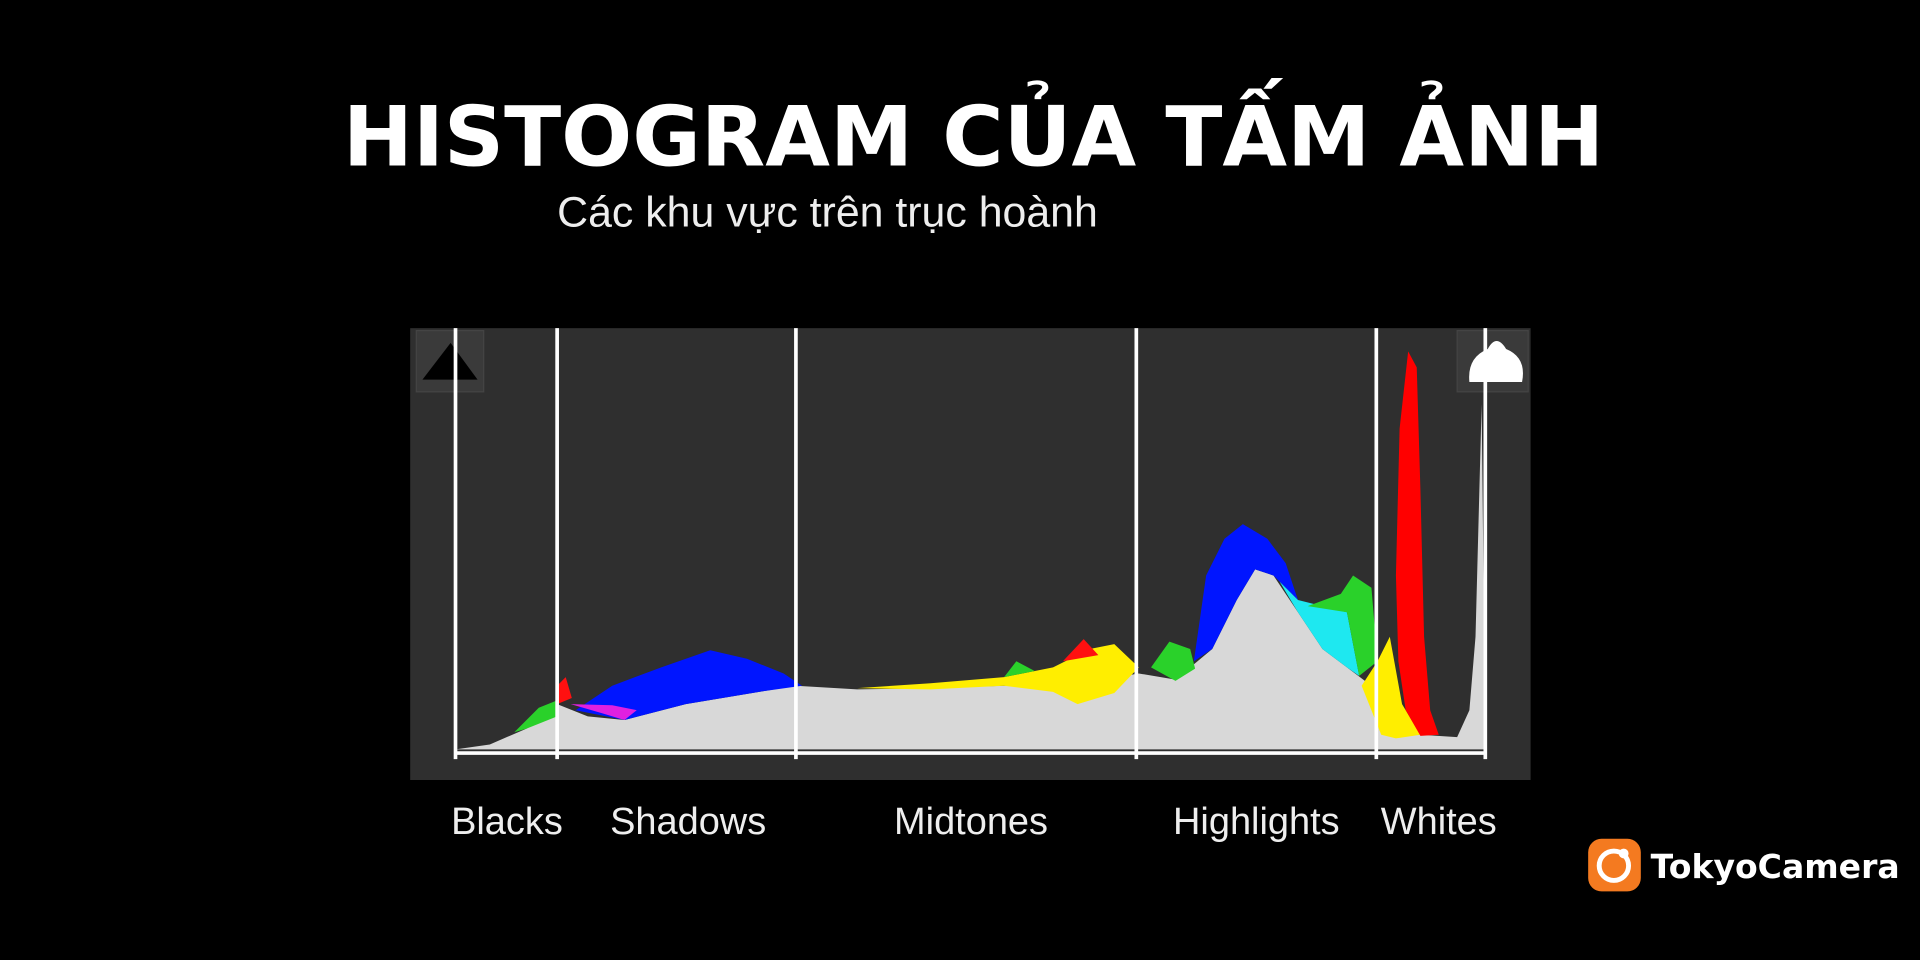  What do you see at coordinates (603, 712) in the screenshot?
I see `magenta-area` at bounding box center [603, 712].